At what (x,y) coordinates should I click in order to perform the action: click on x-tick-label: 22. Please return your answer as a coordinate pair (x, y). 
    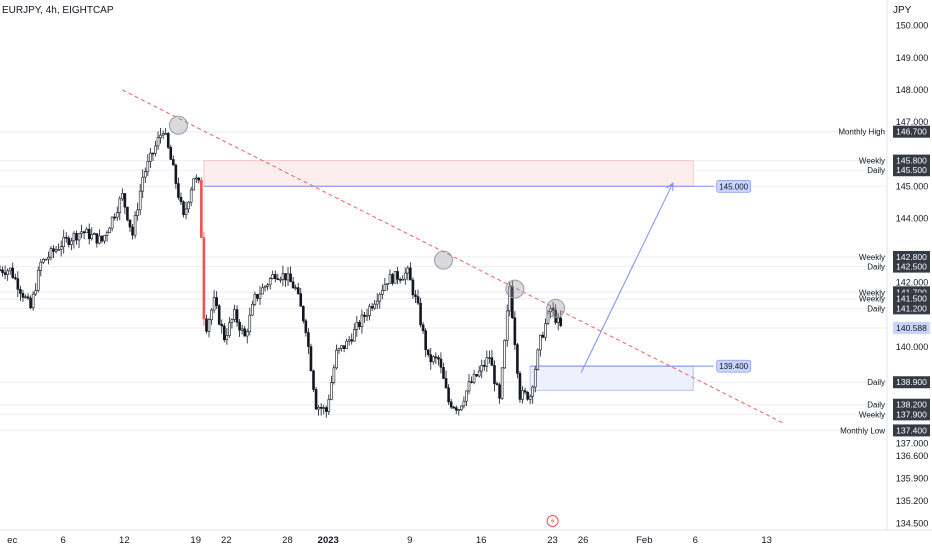
    Looking at the image, I should click on (226, 540).